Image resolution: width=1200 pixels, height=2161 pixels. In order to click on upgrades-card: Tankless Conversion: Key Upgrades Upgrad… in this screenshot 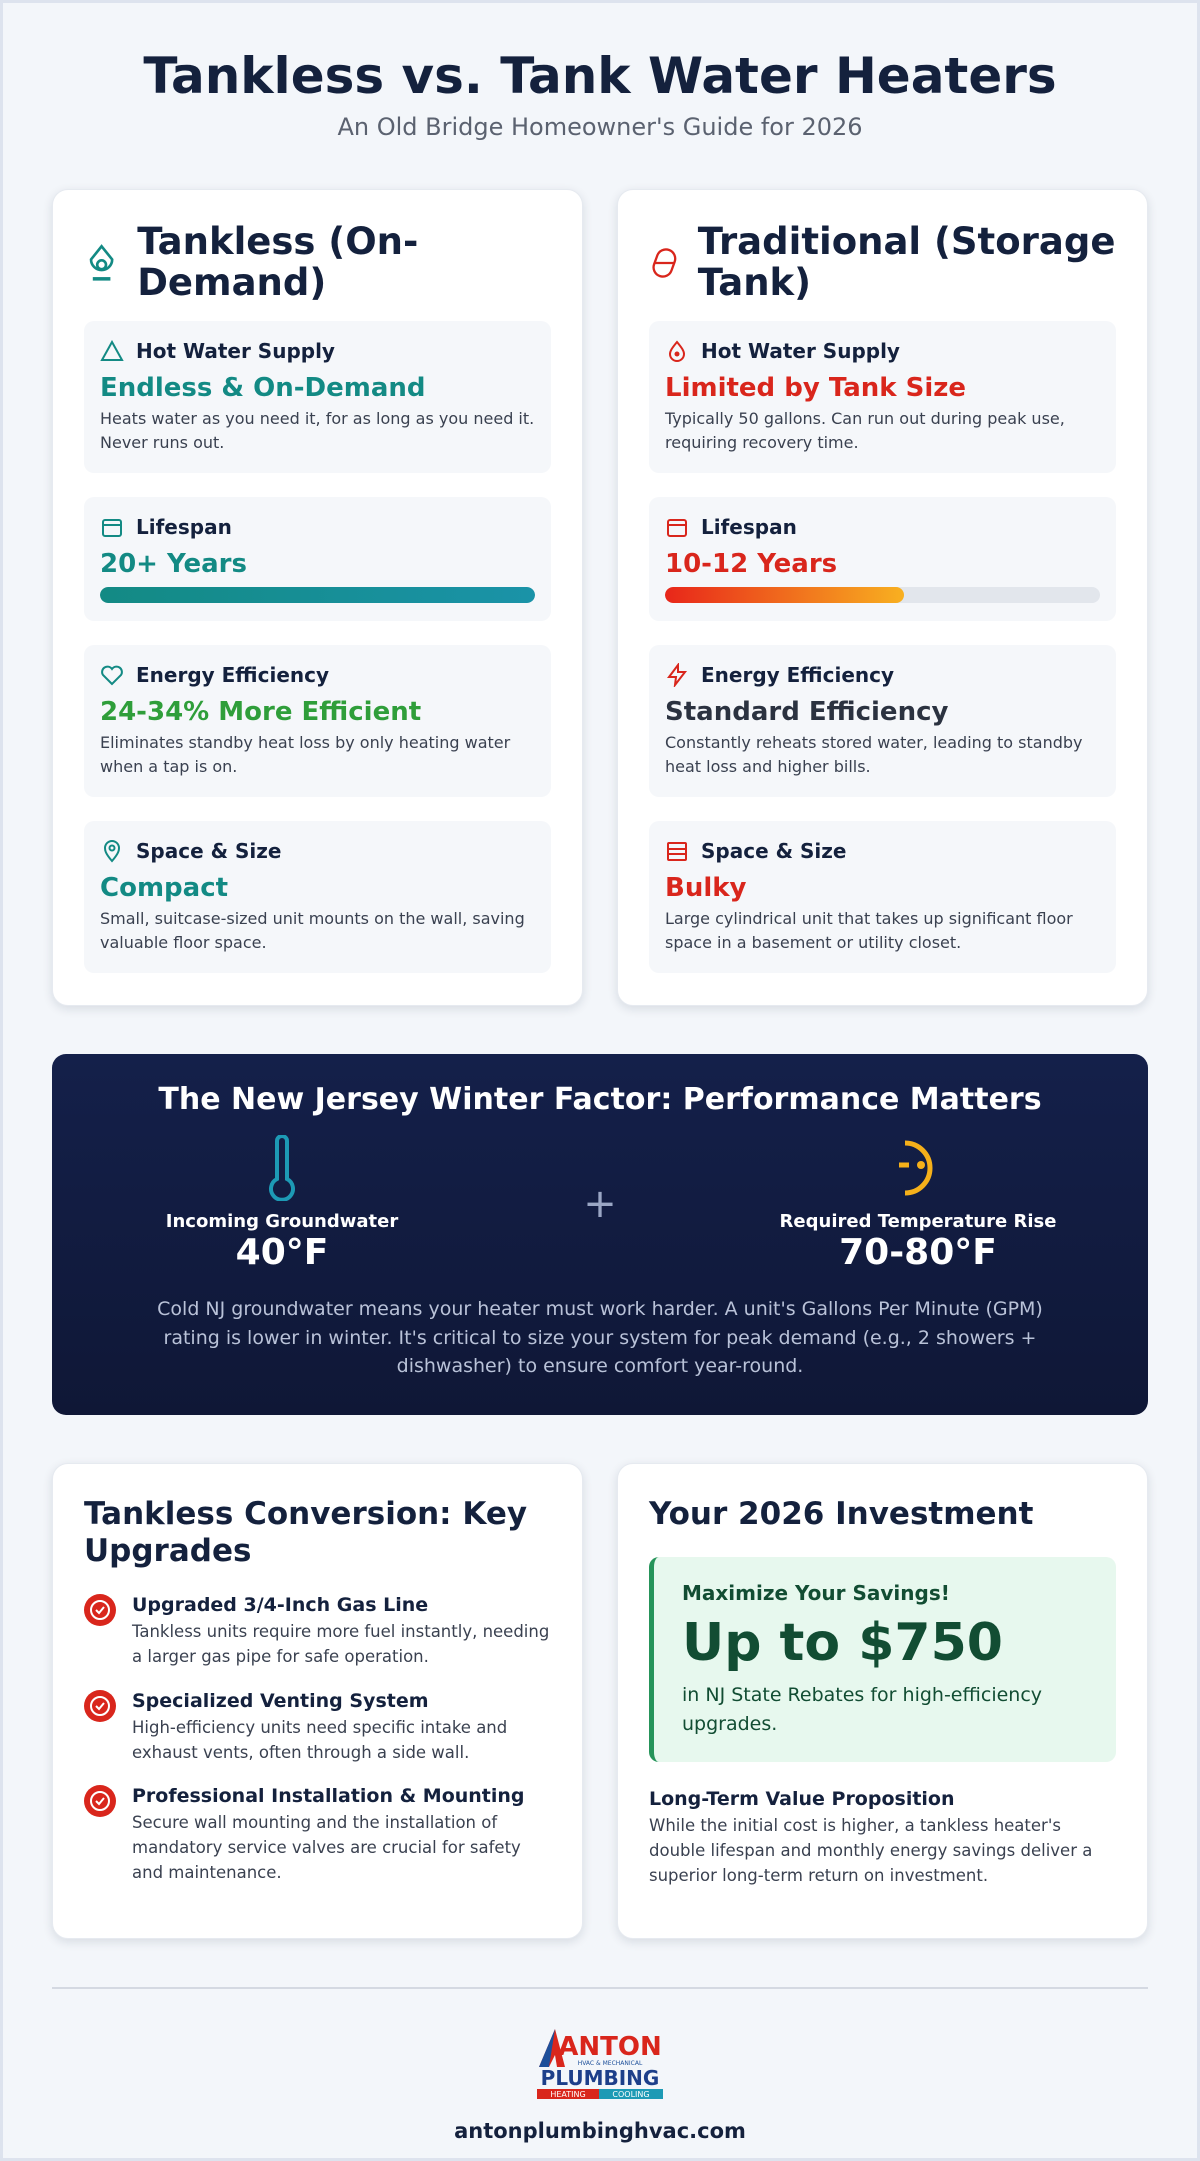, I will do `click(317, 1700)`.